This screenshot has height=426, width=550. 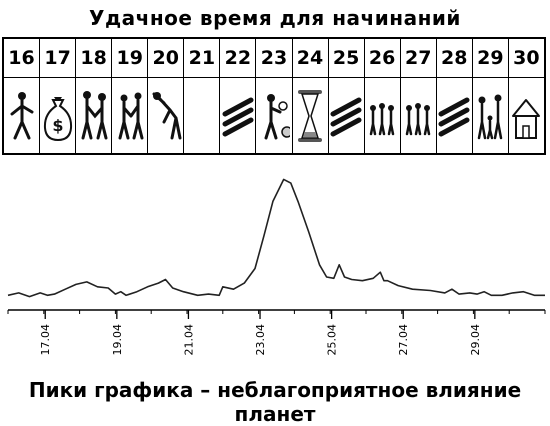 I want to click on money-bag-icon: $, so click(x=57, y=115).